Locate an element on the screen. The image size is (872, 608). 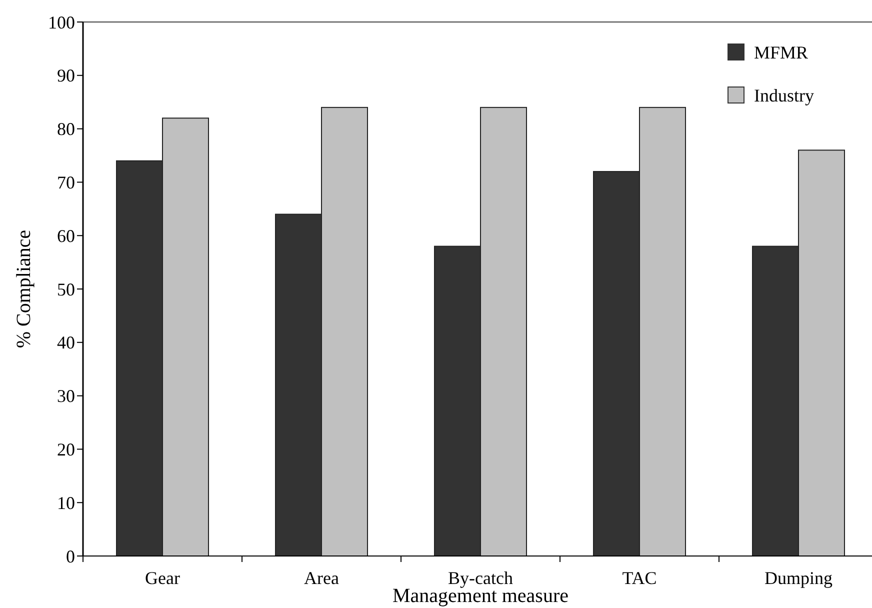
legend-label: MFMR is located at coordinates (781, 52).